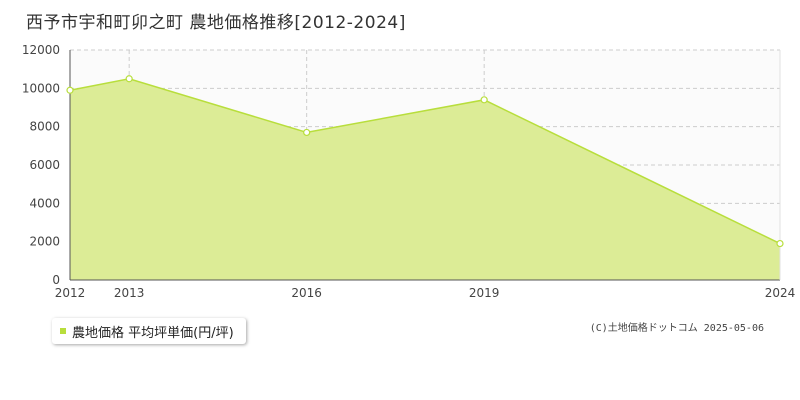 This screenshot has width=800, height=400. Describe the element at coordinates (129, 293) in the screenshot. I see `x-tick-label: 2013` at that location.